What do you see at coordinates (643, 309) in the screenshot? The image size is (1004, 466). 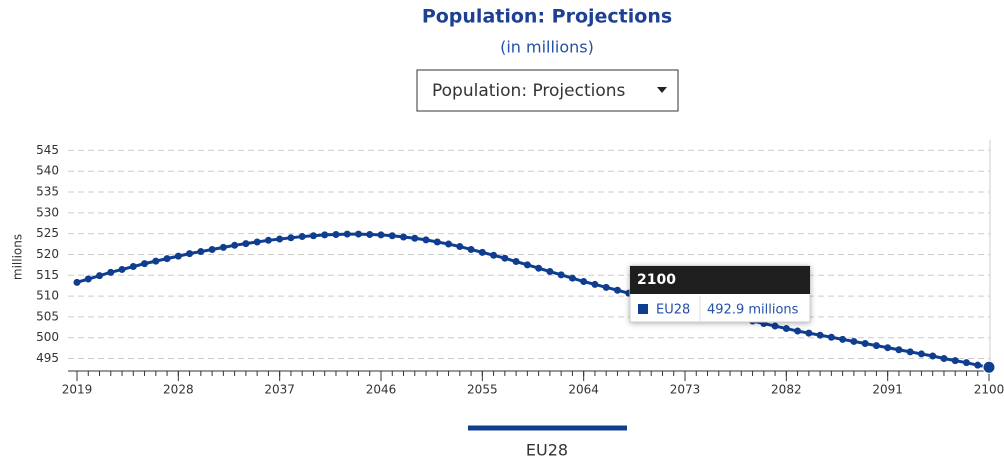 I see `tooltip-swatch` at bounding box center [643, 309].